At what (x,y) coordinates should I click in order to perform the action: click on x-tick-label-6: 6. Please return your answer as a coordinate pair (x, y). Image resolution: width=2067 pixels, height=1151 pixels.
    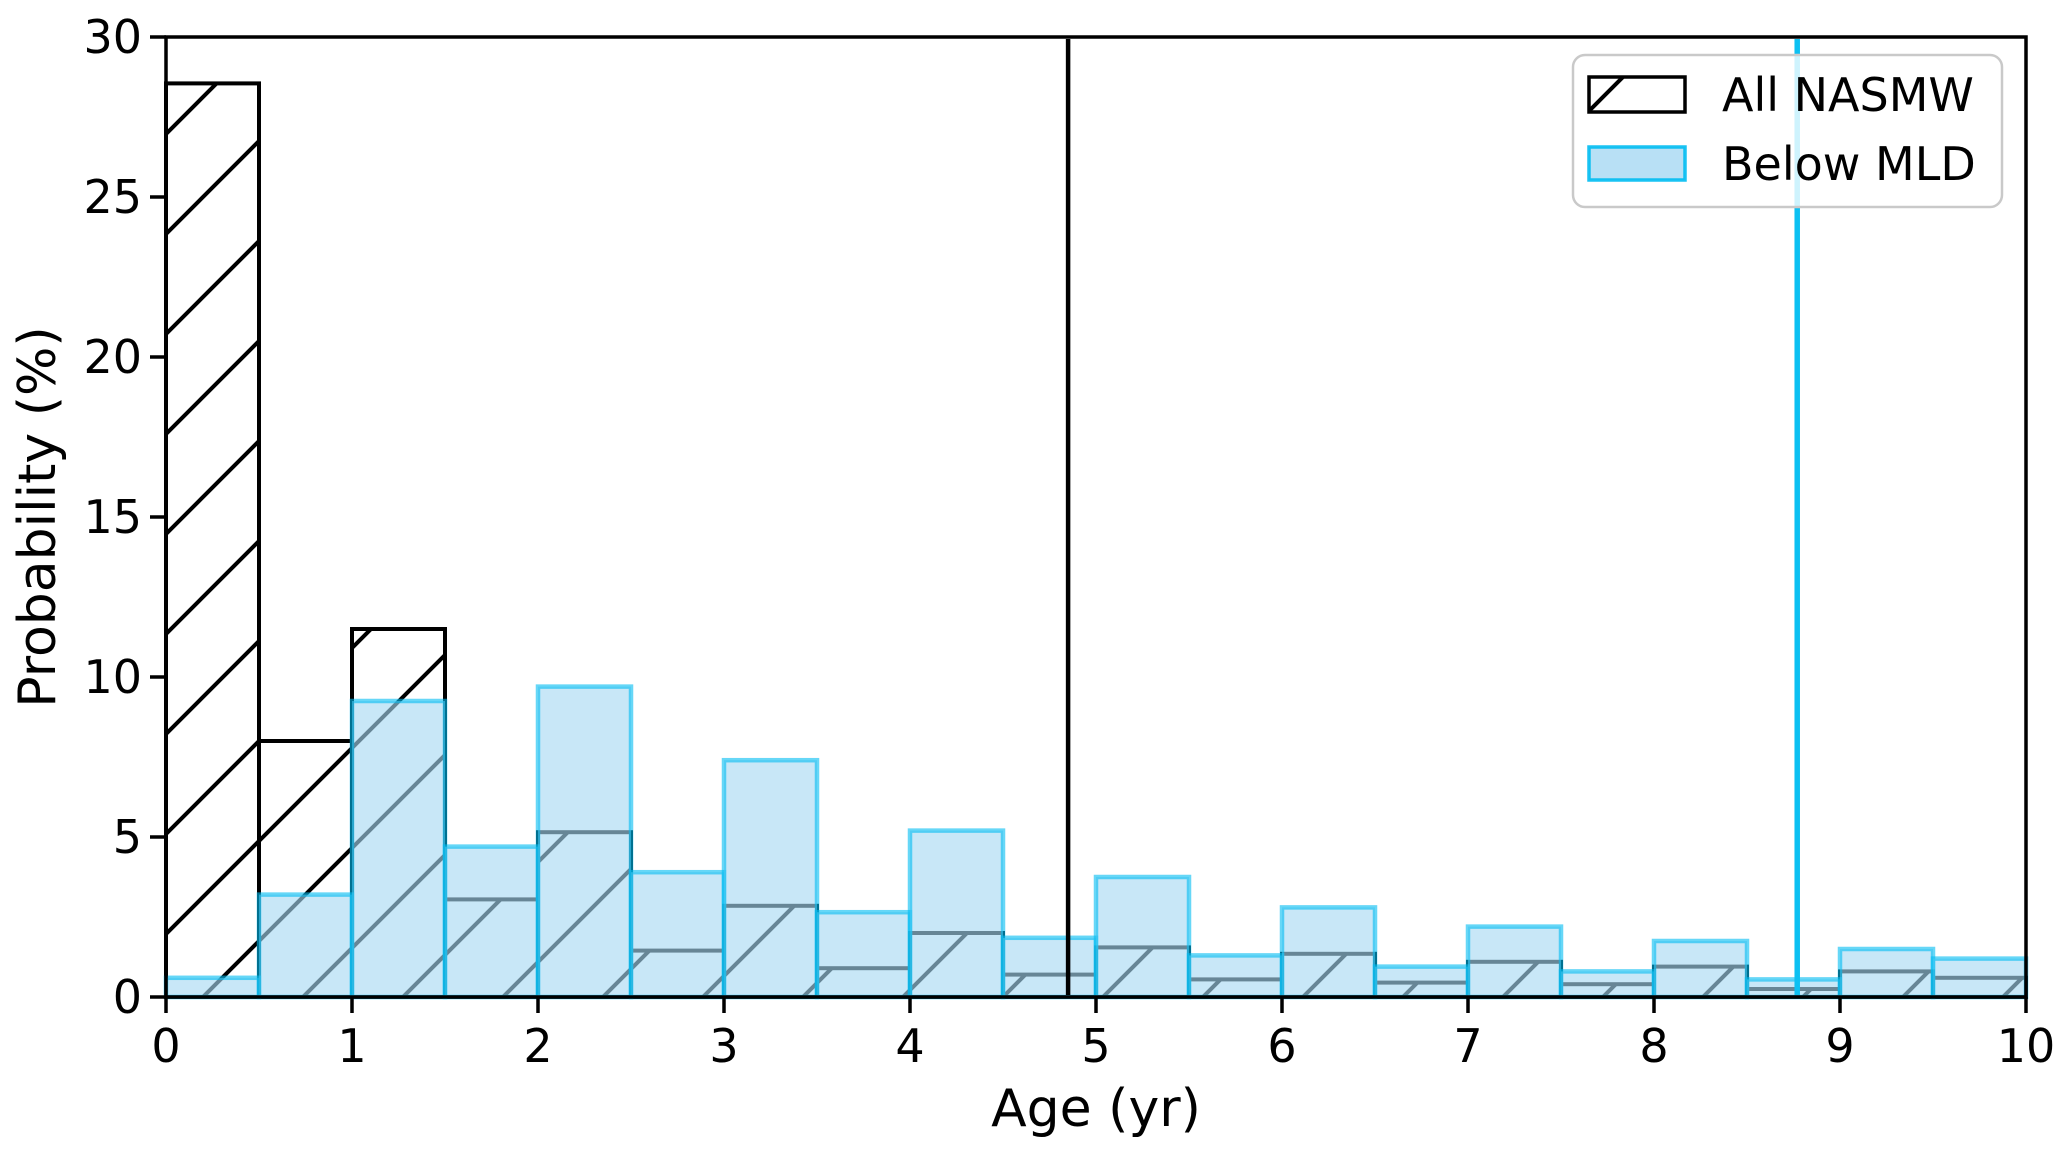
    Looking at the image, I should click on (1281, 1046).